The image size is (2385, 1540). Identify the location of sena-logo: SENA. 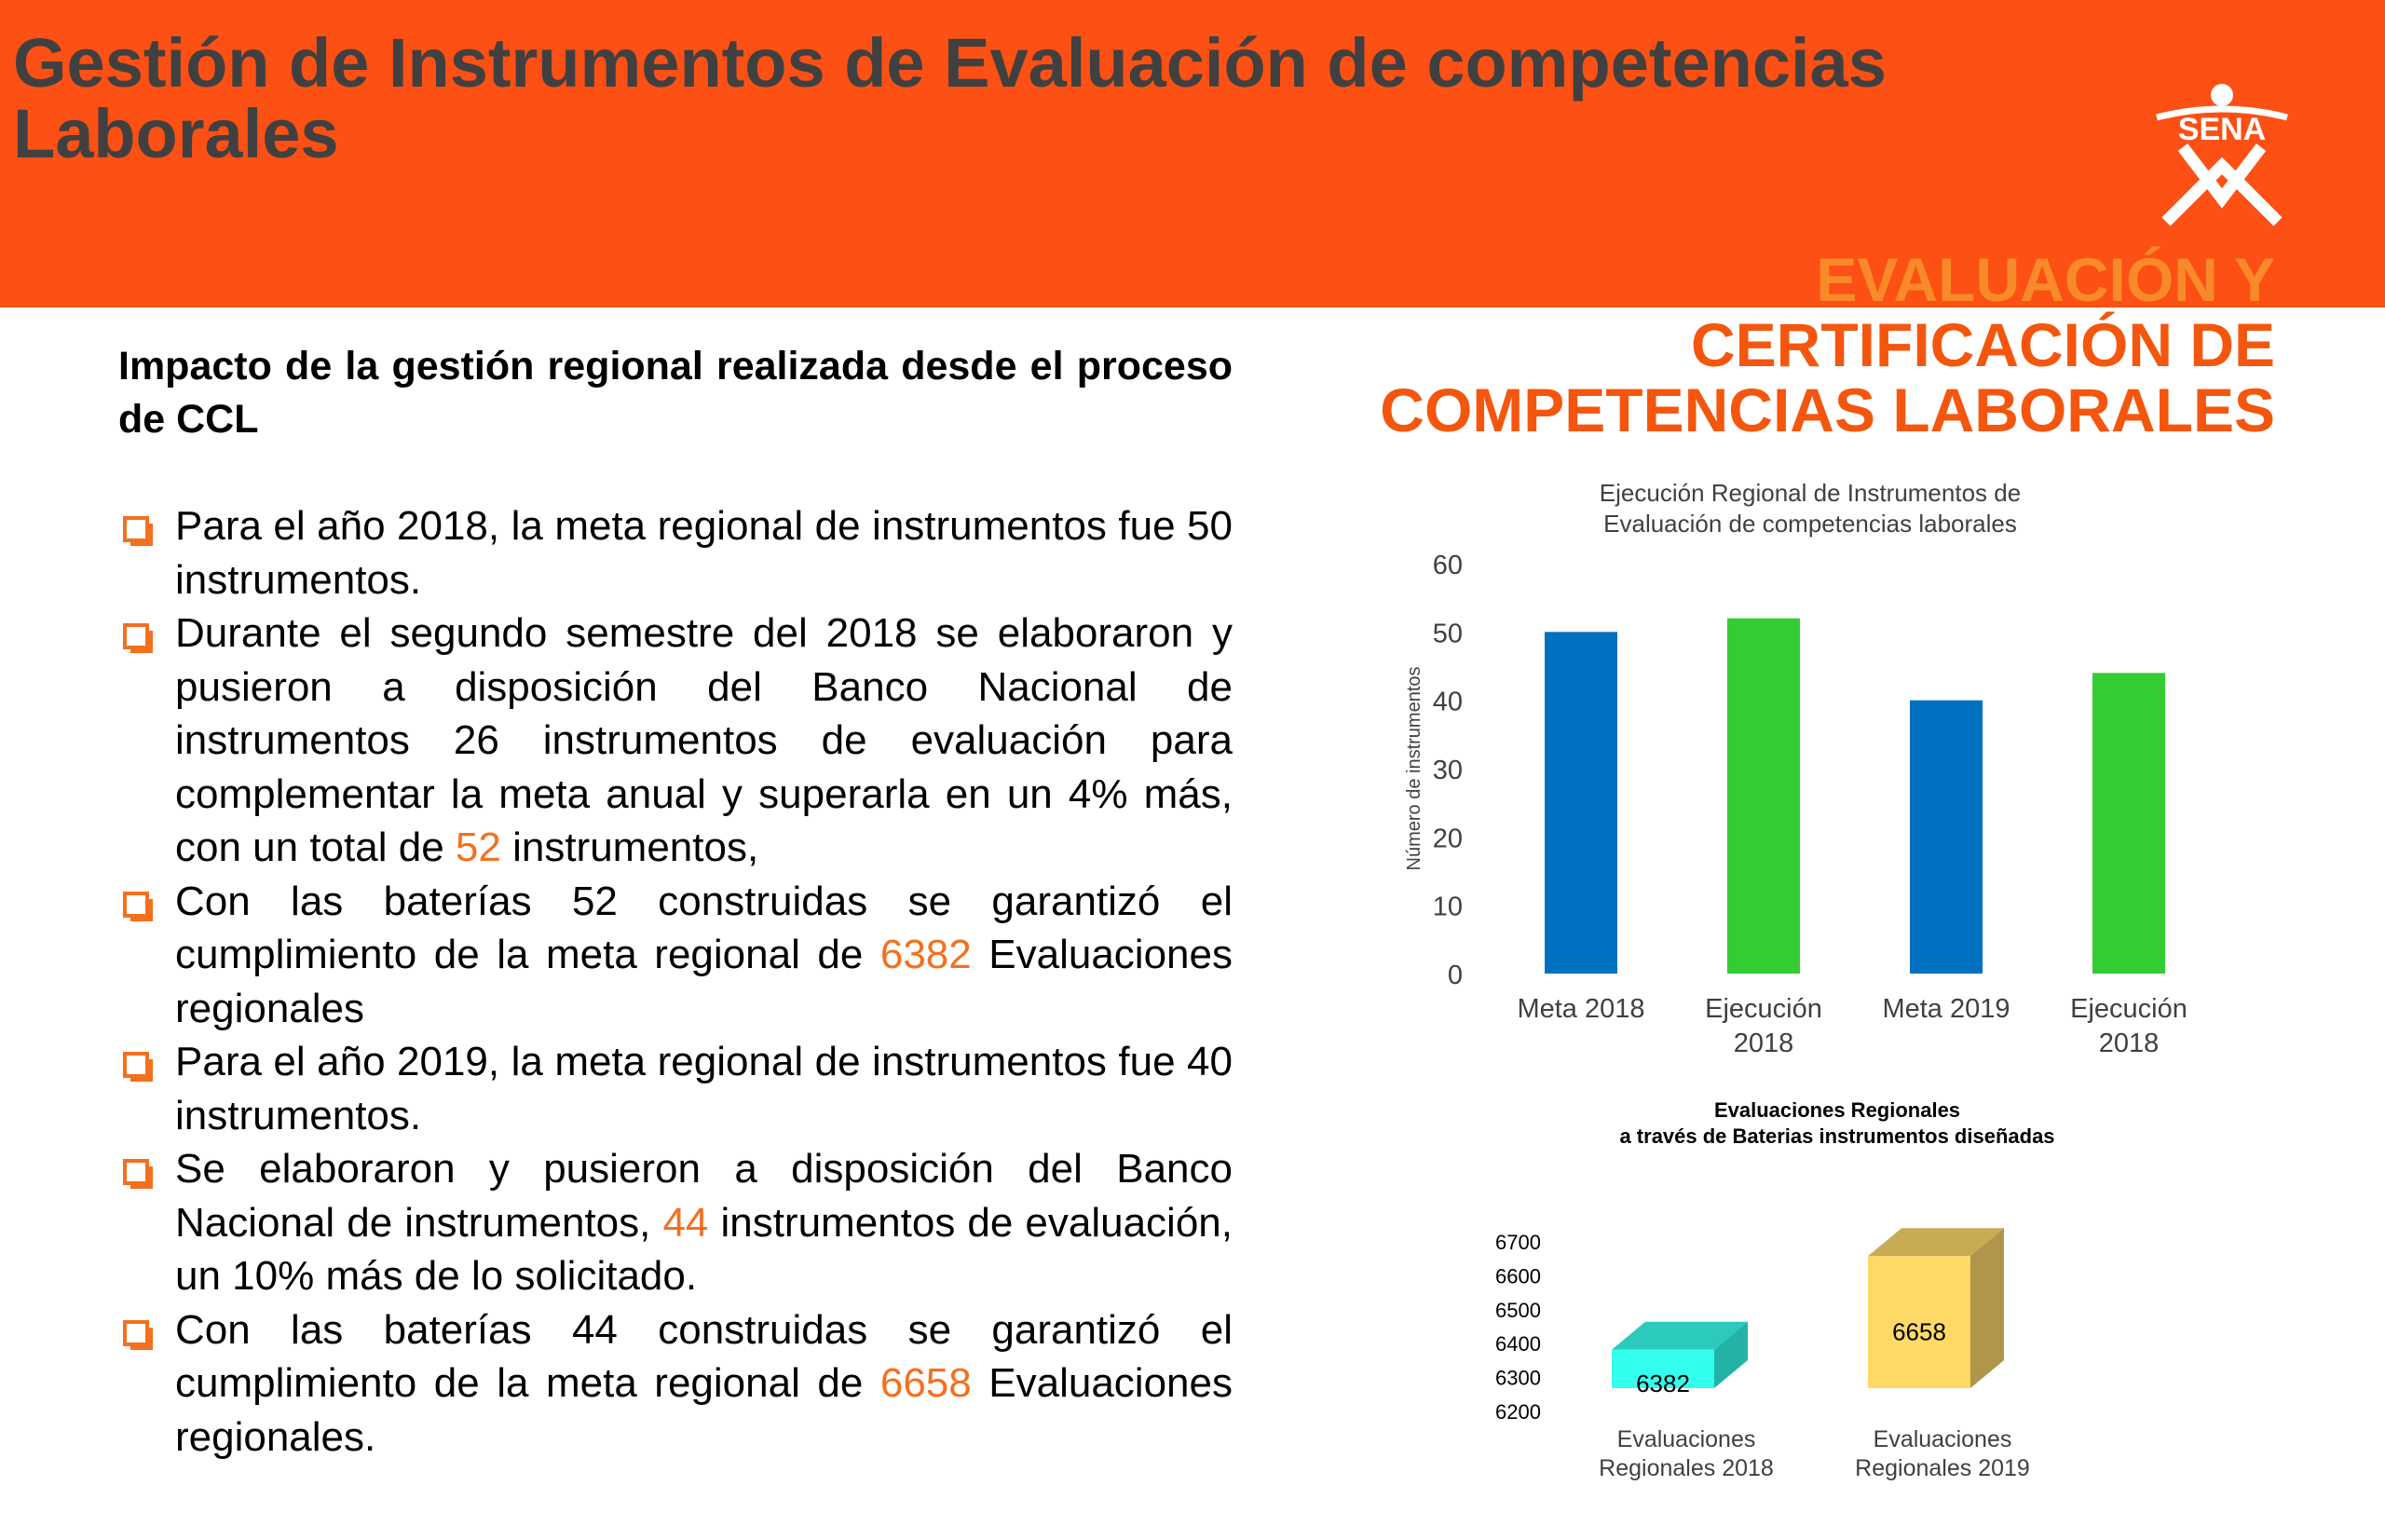
(2222, 155).